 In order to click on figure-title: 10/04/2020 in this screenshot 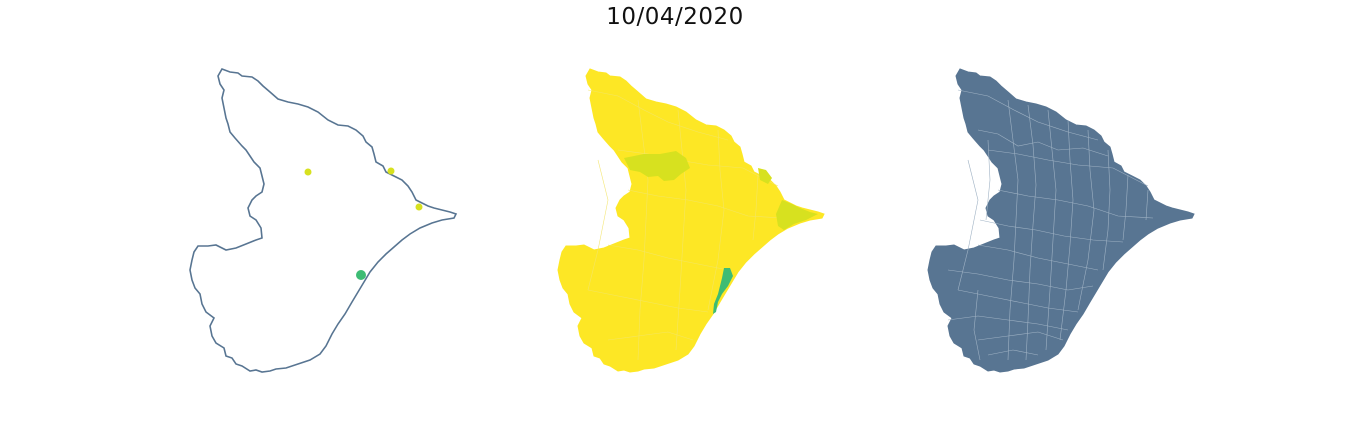, I will do `click(675, 17)`.